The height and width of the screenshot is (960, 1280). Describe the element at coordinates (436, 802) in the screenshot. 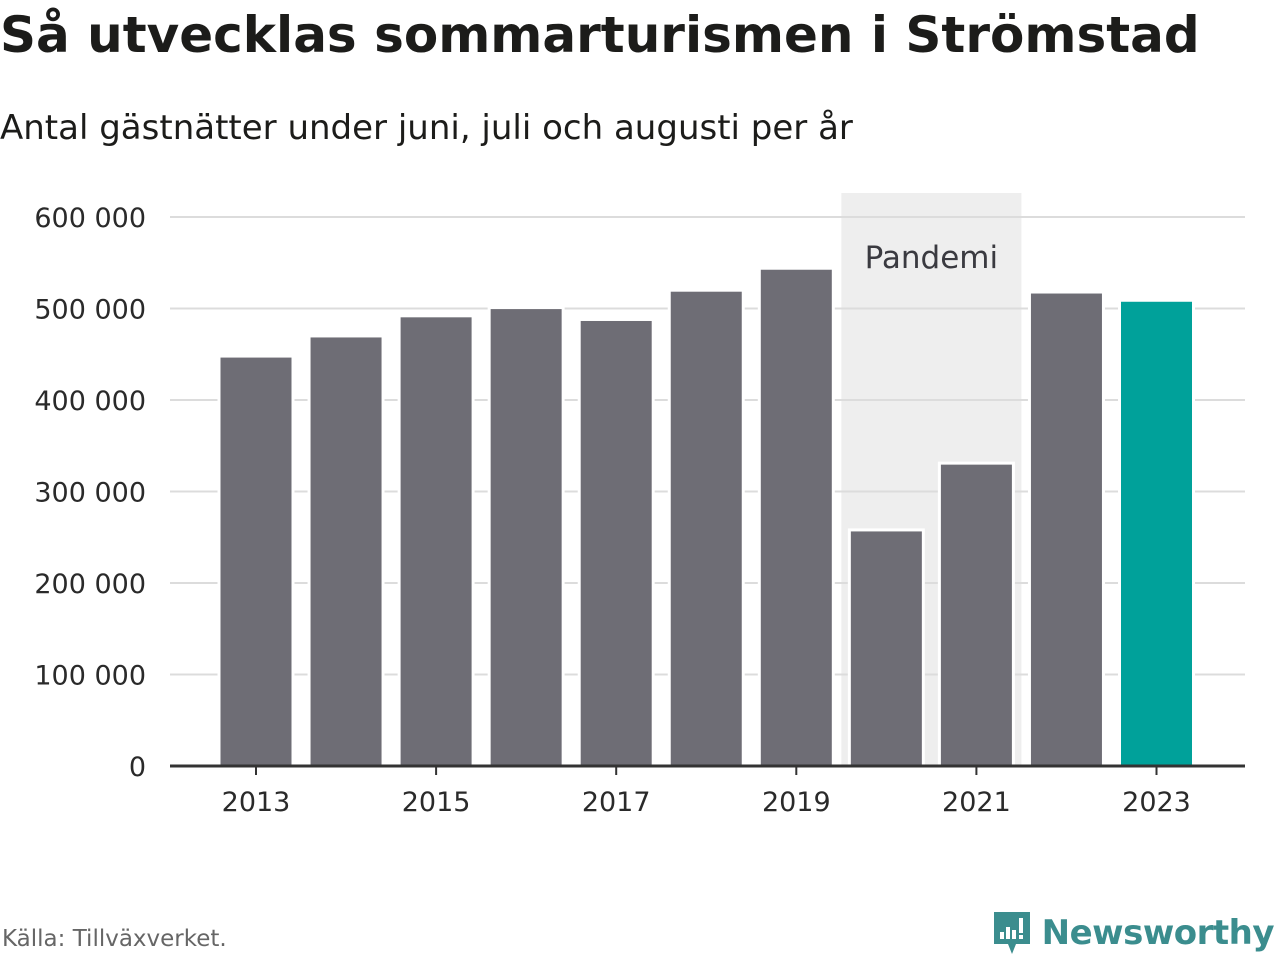

I see `x-tick-label: 2015` at that location.